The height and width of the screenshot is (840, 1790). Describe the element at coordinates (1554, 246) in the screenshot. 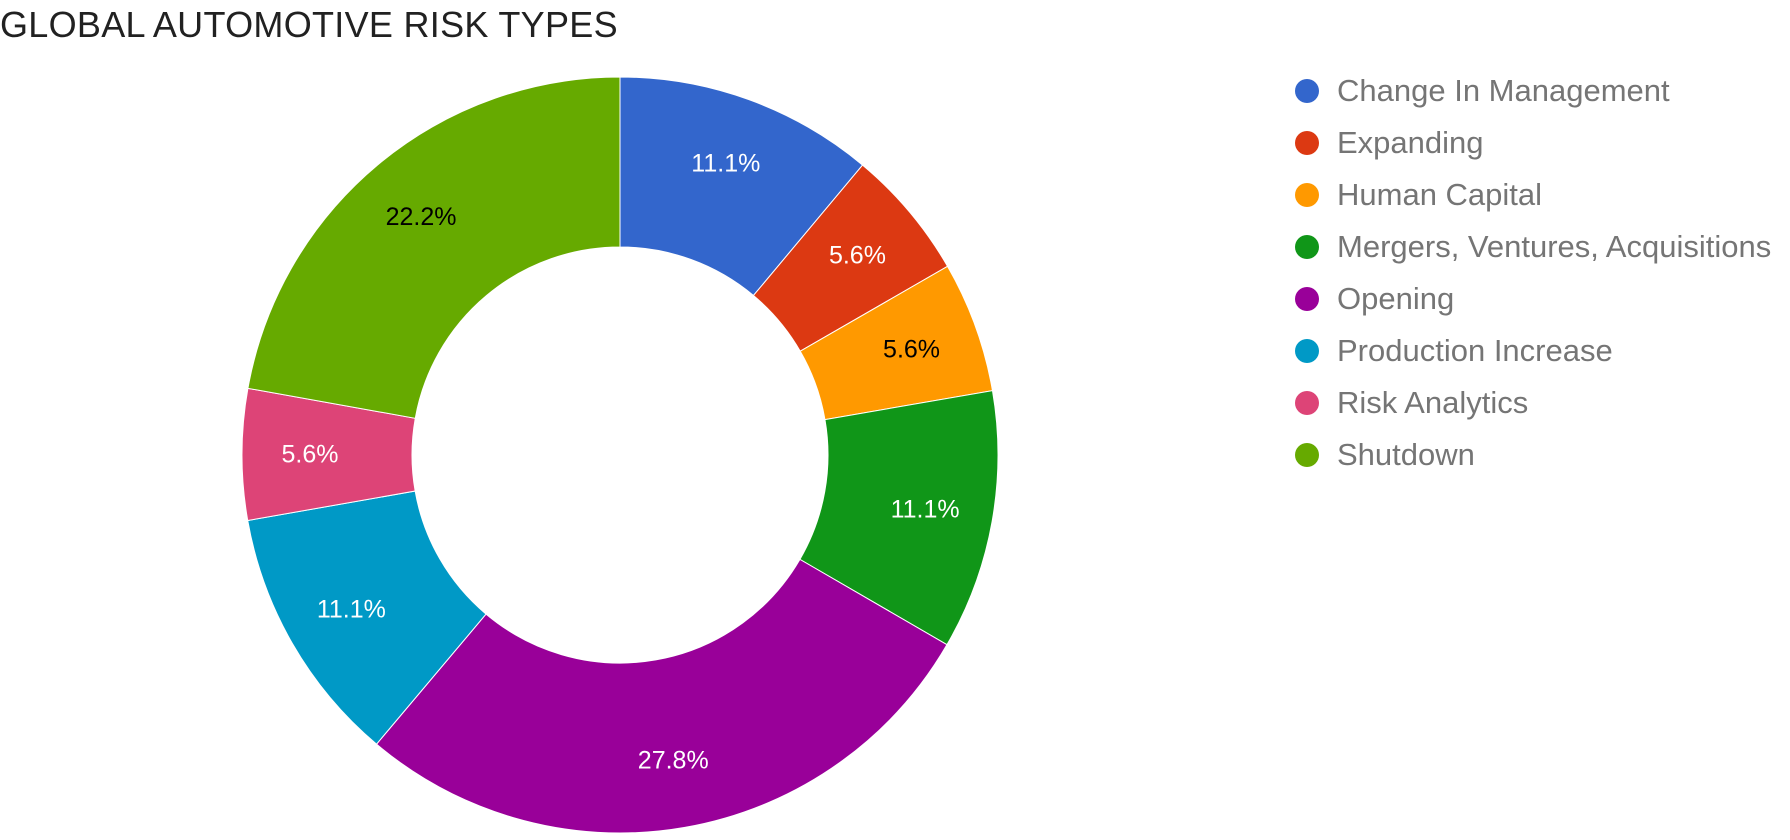

I see `legend-label-mergers-ventures-acquisitions: Mergers, Ventures, Acquisitions` at that location.